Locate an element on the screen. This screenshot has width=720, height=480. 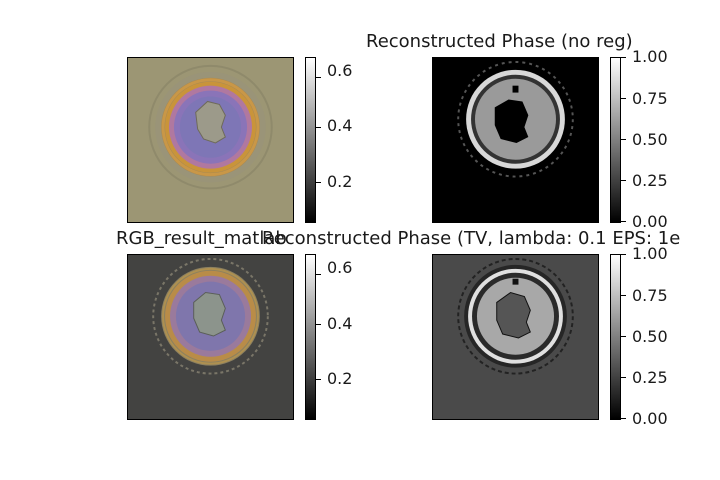
image-panel-rgb-result is located at coordinates (210, 337).